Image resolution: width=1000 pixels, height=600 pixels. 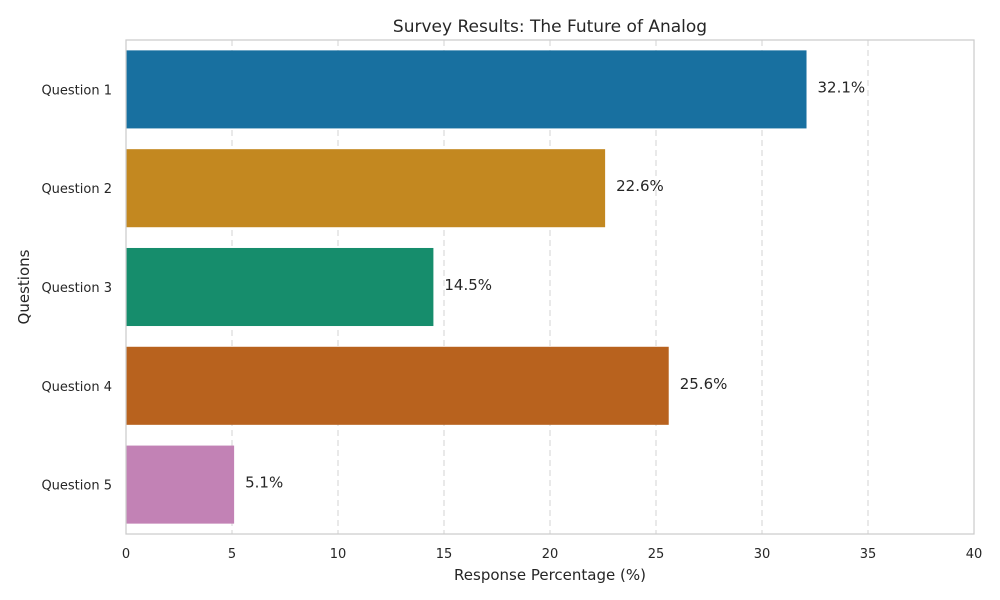 What do you see at coordinates (704, 384) in the screenshot?
I see `bar-value-label: 25.6%` at bounding box center [704, 384].